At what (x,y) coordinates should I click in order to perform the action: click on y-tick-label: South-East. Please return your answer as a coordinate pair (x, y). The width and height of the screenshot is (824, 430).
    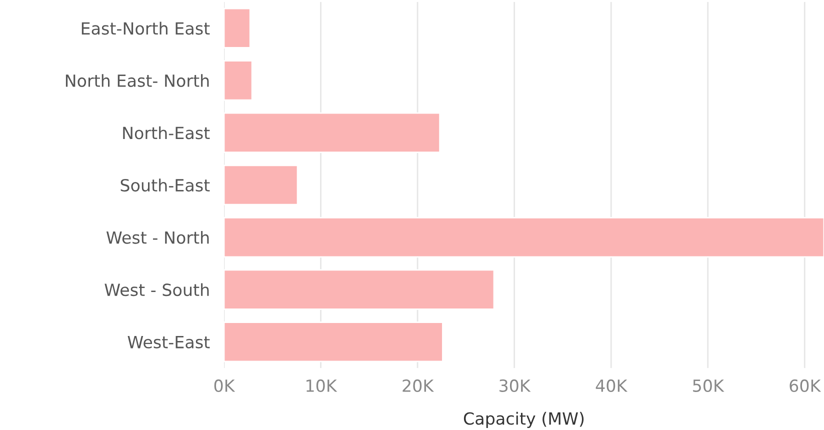
    Looking at the image, I should click on (165, 185).